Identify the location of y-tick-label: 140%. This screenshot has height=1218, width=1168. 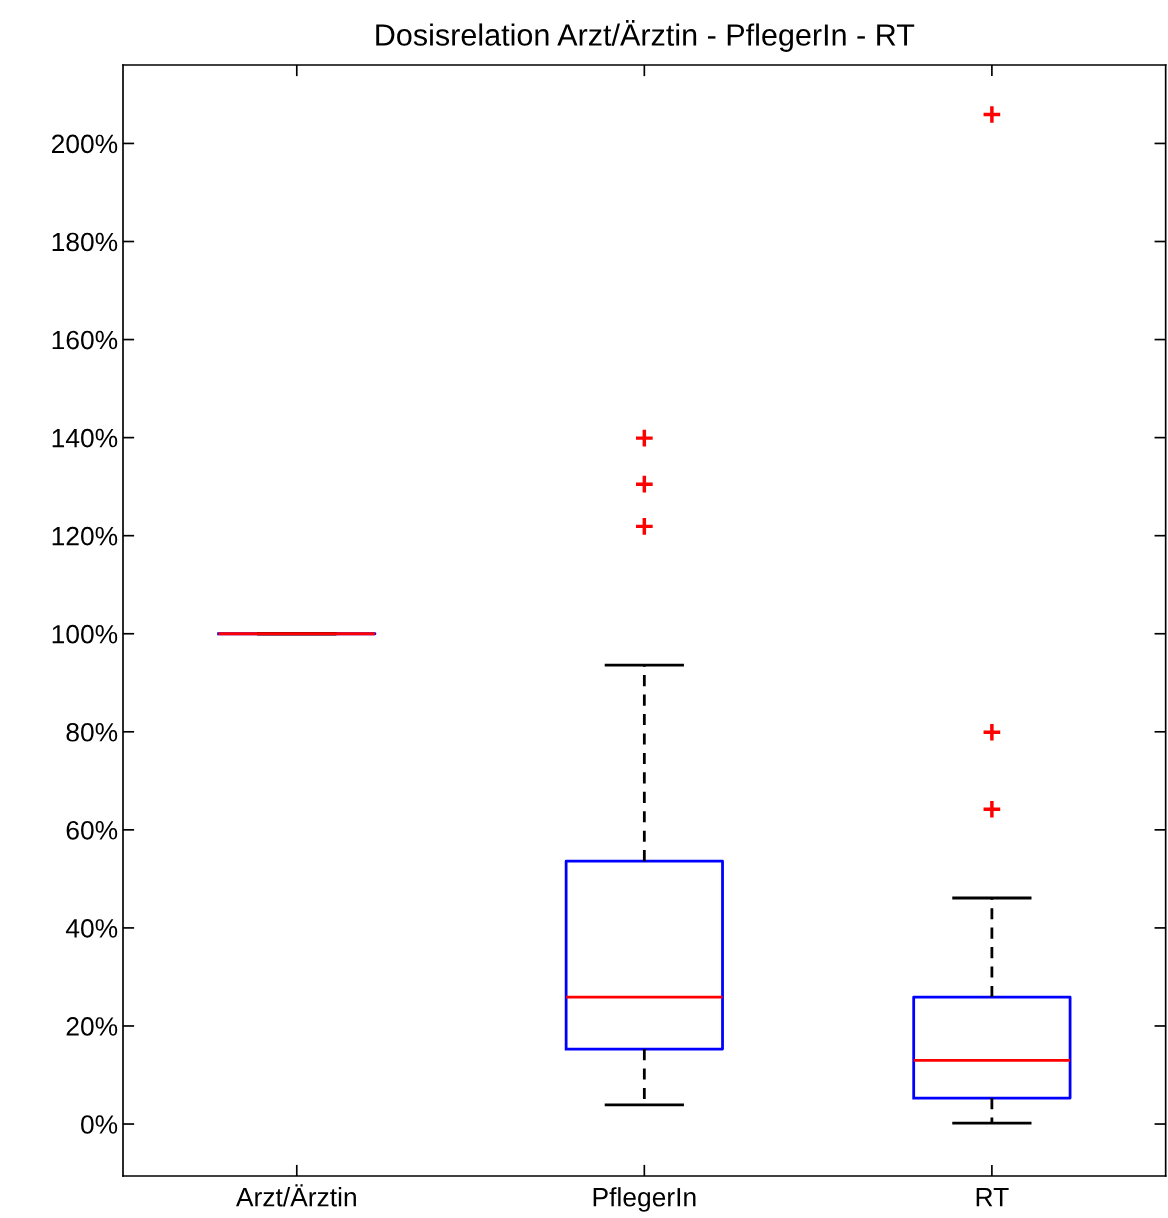
(85, 438).